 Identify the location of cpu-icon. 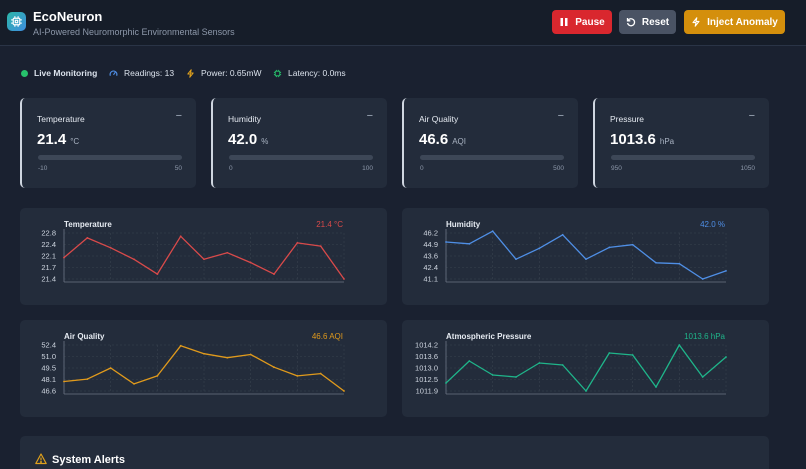
(277, 73).